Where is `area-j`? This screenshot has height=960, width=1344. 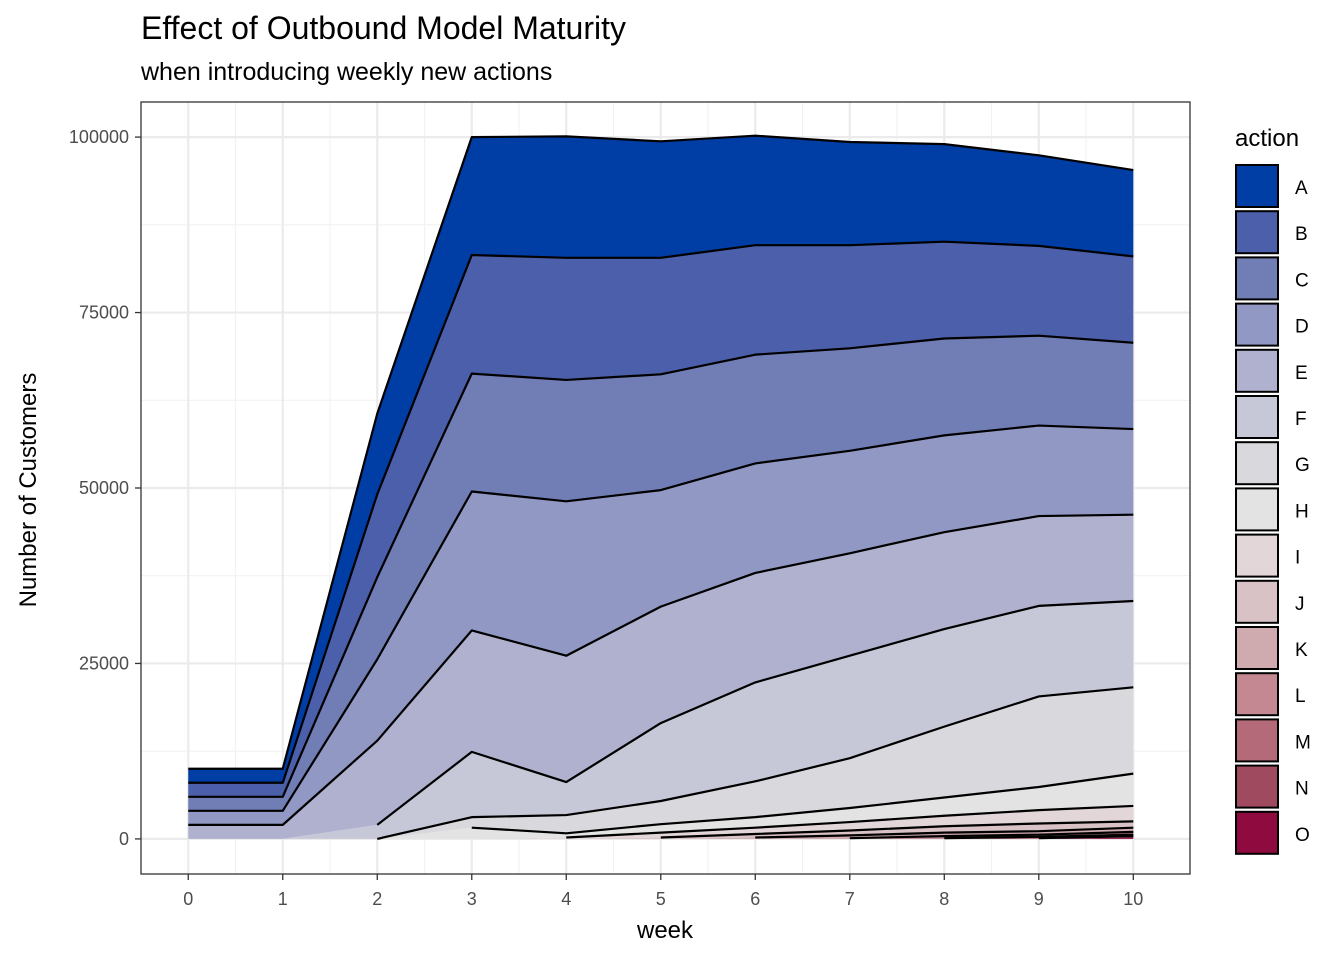
area-j is located at coordinates (661, 830).